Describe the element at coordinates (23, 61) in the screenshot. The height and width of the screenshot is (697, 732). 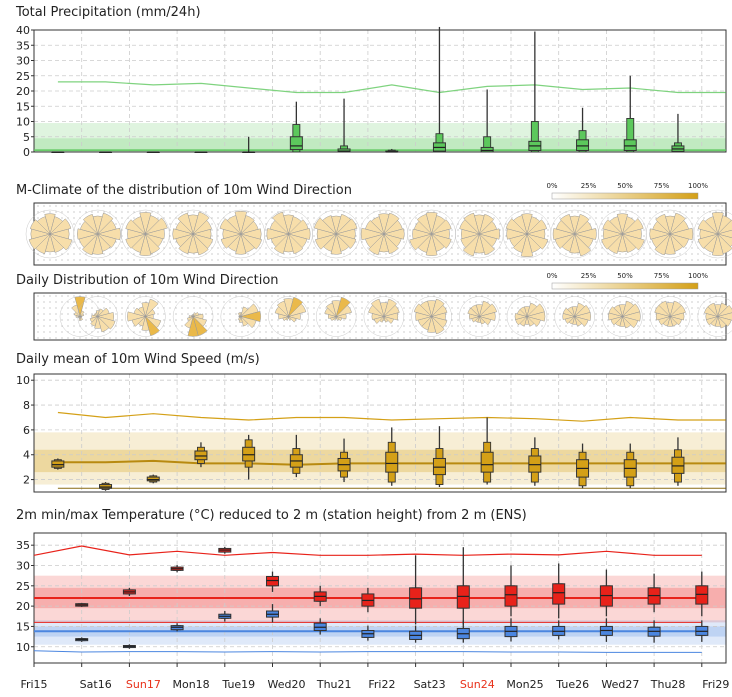
I see `precip-y-tick-label: 30` at that location.